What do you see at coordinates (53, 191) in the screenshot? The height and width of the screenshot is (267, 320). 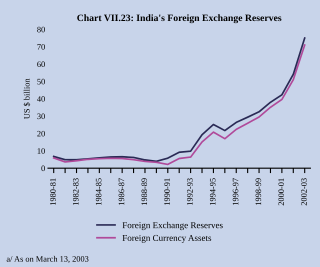 I see `x-tick-label: 1980-81` at bounding box center [53, 191].